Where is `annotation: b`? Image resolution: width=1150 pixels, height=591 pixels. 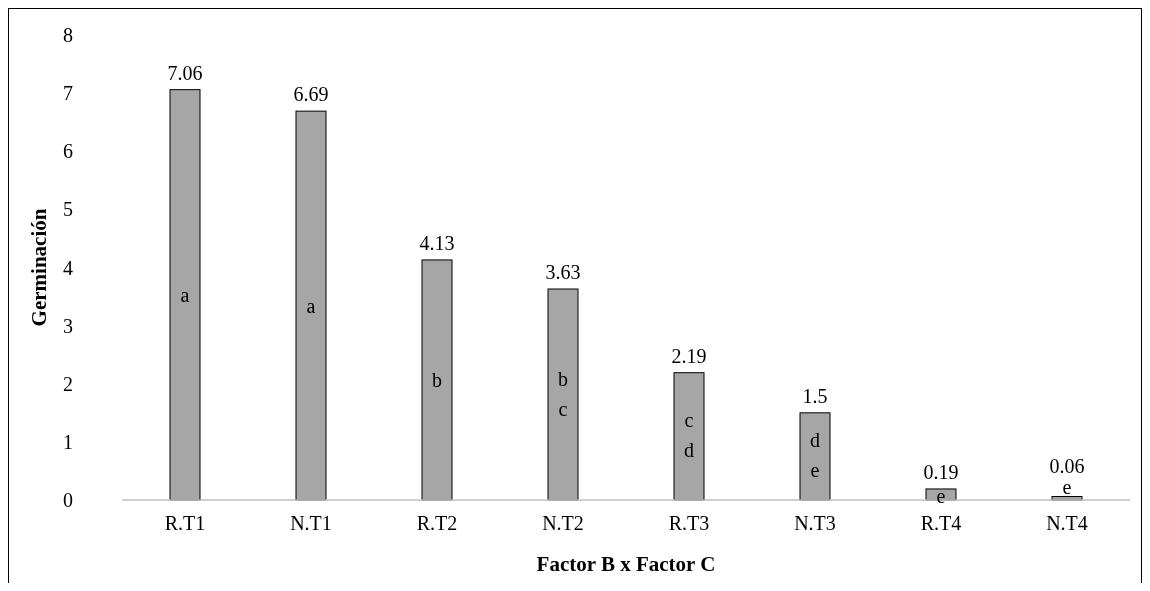
annotation: b is located at coordinates (437, 379).